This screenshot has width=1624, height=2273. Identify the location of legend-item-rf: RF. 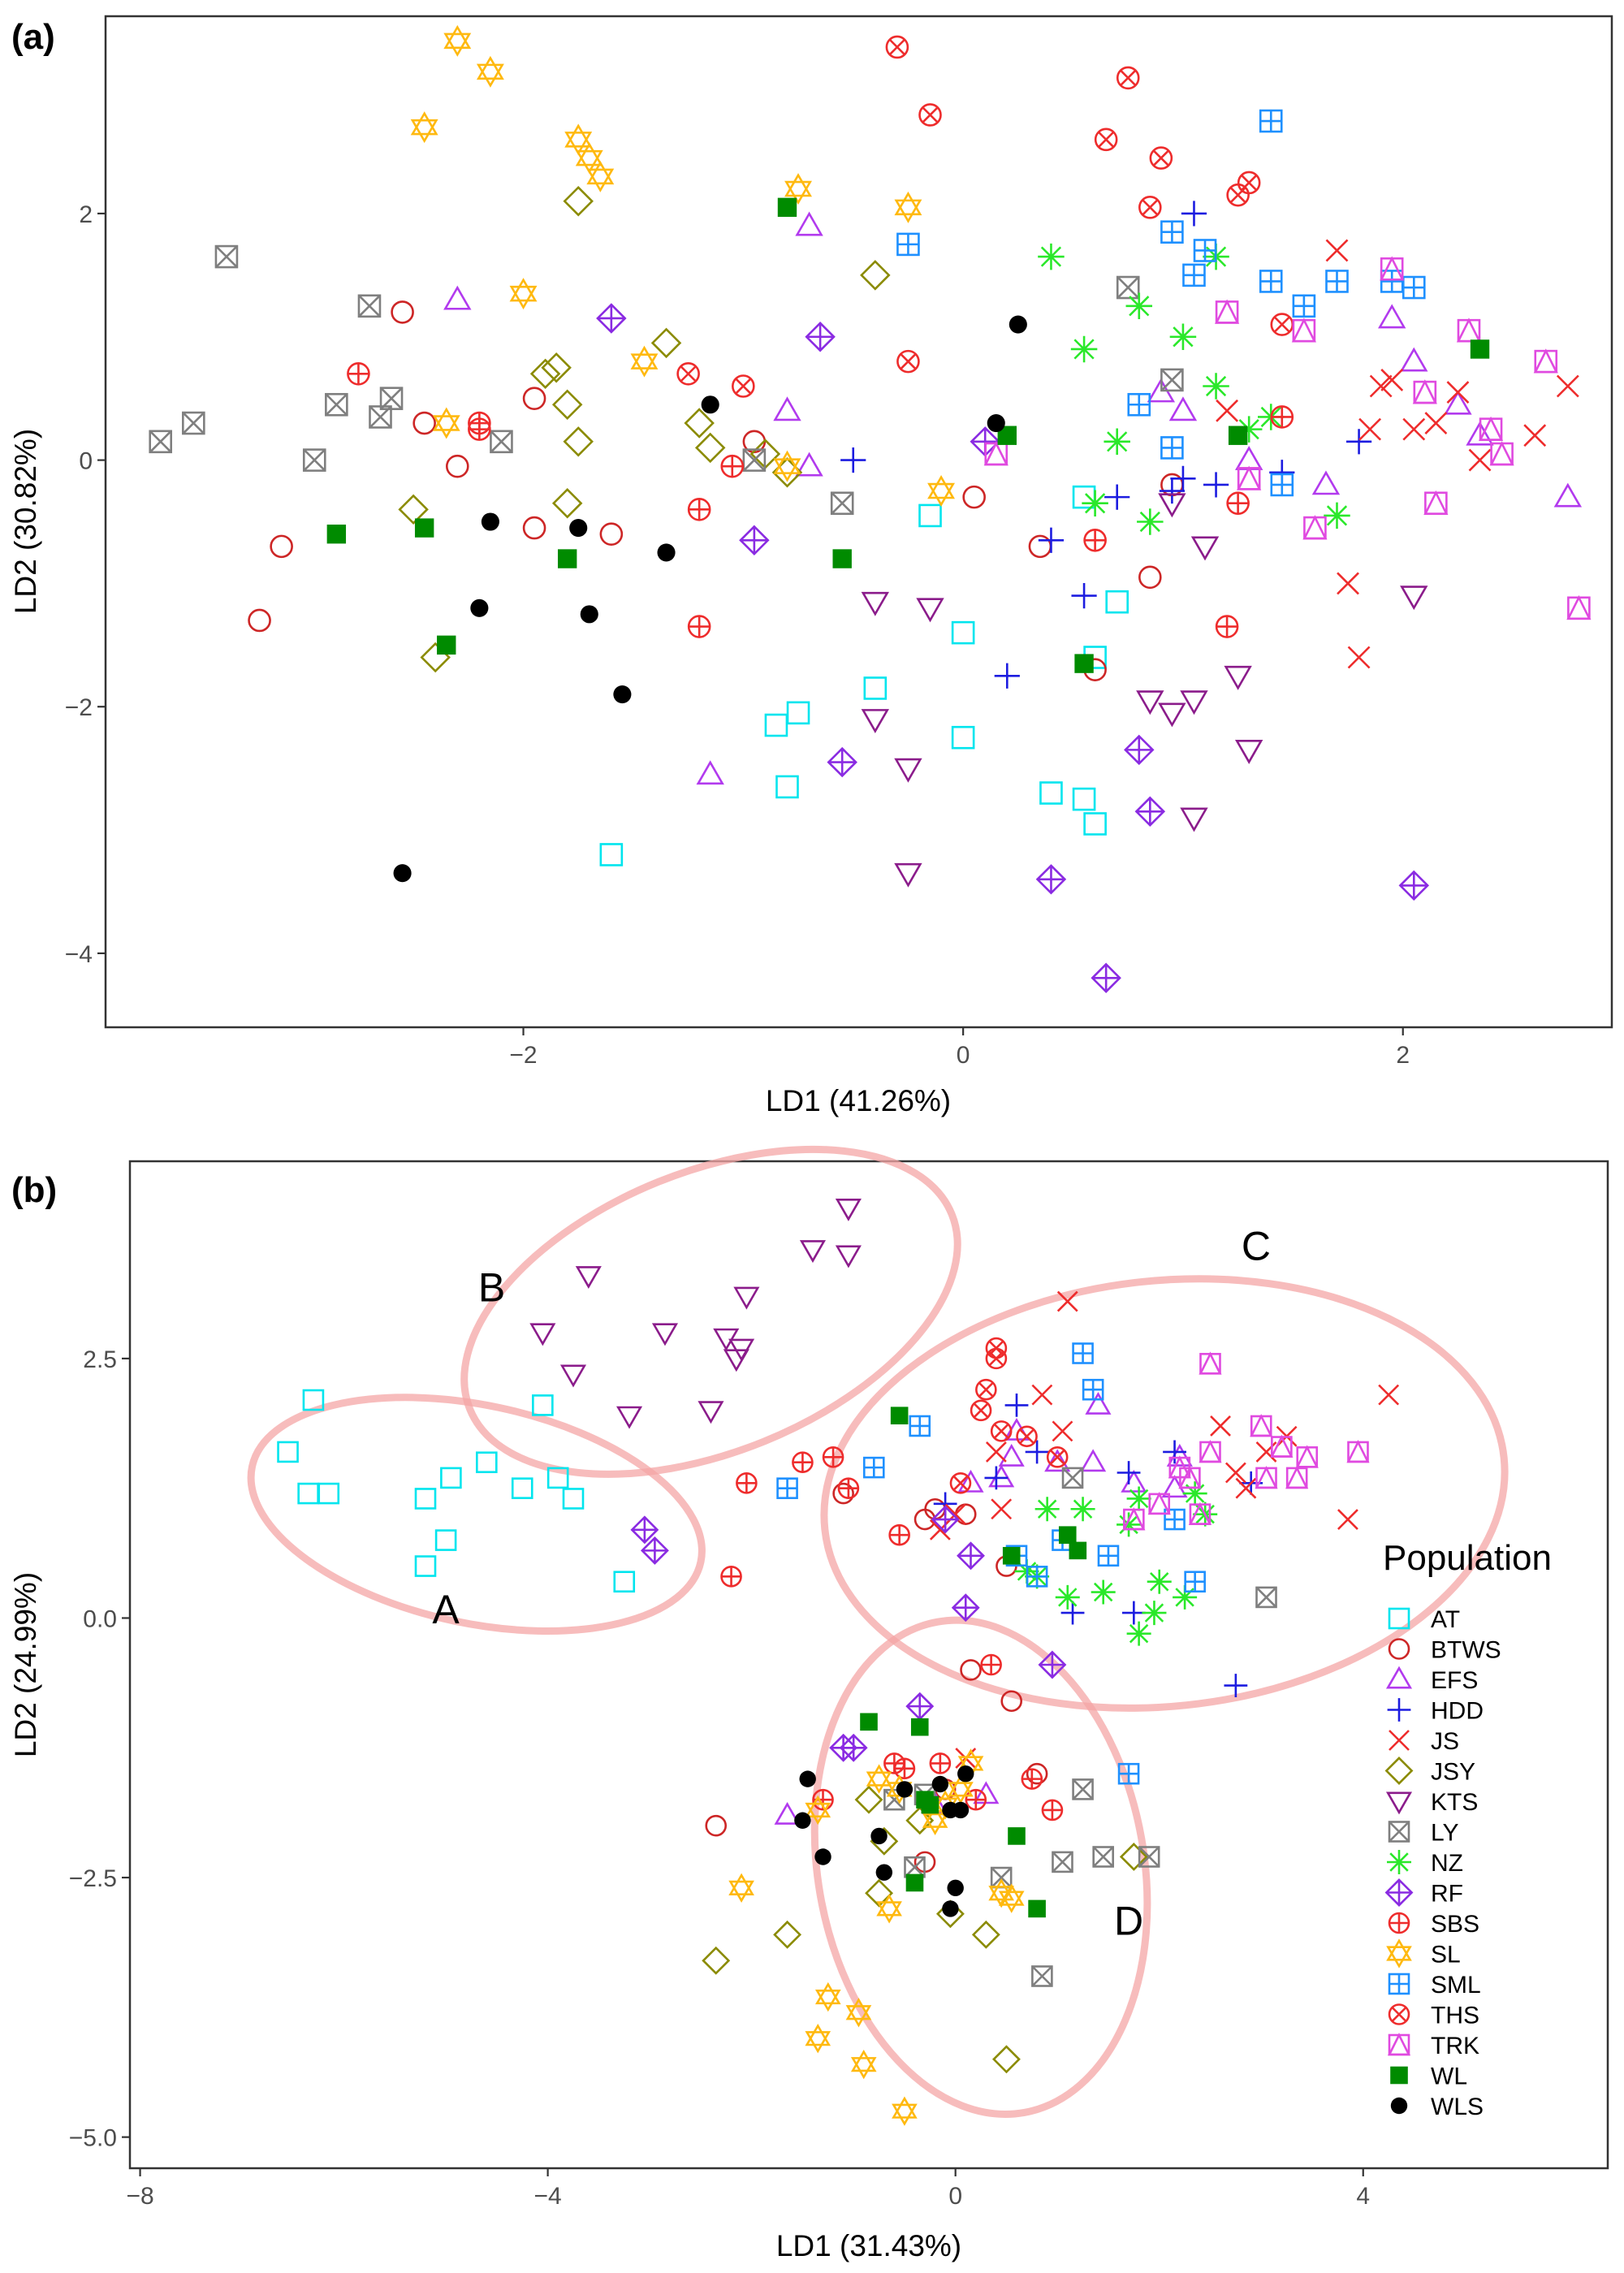
(1424, 1893).